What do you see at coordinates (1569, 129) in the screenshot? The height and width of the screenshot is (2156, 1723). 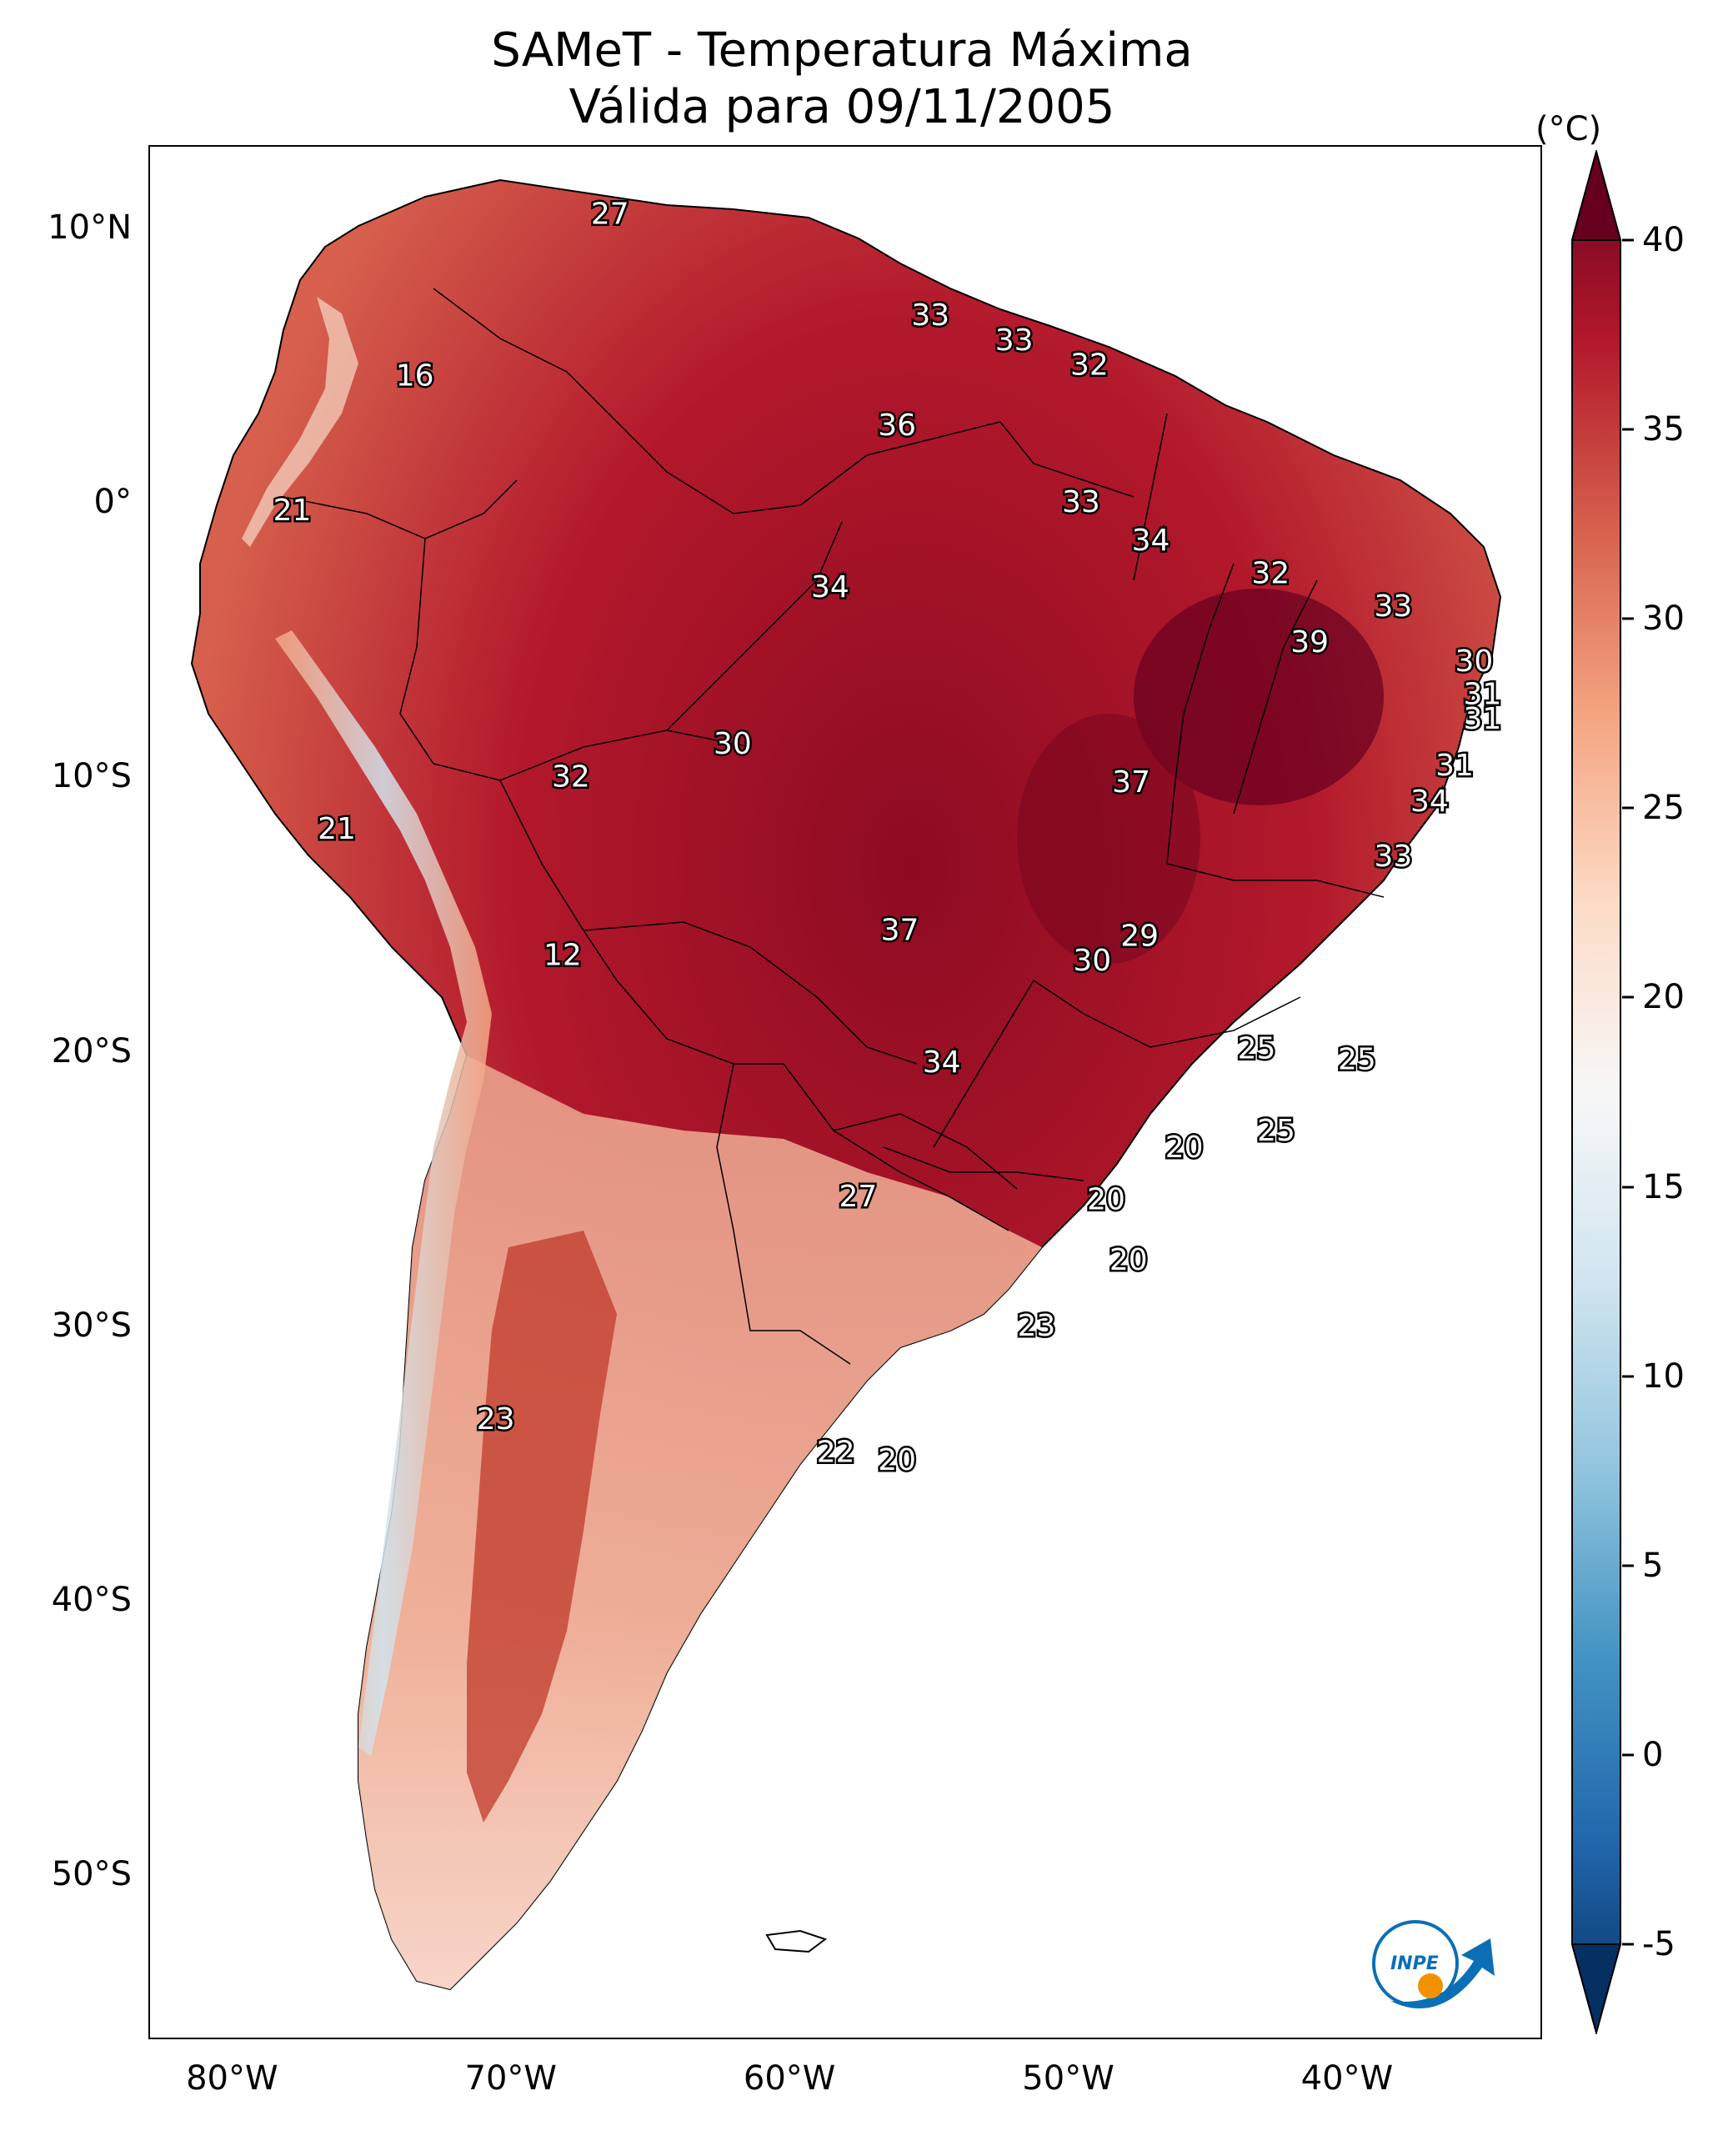 I see `colorbar-unit: (°C)` at bounding box center [1569, 129].